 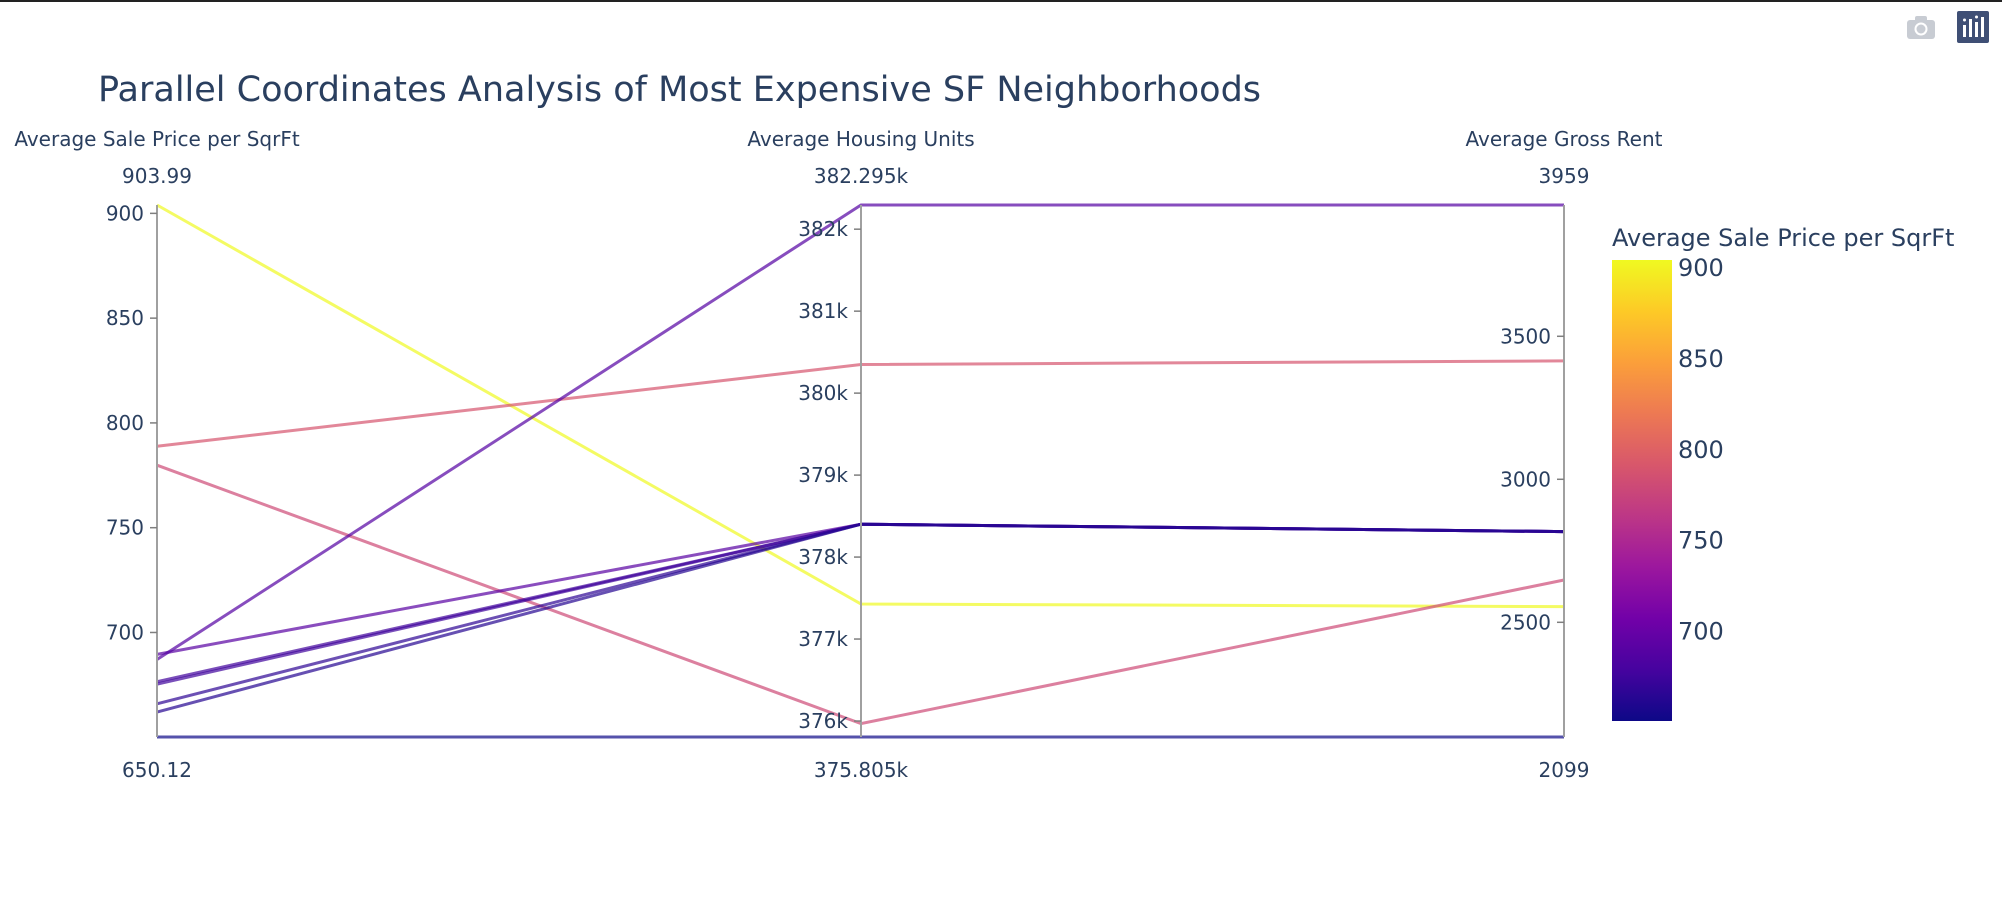 What do you see at coordinates (1001, 1) in the screenshot?
I see `top-border` at bounding box center [1001, 1].